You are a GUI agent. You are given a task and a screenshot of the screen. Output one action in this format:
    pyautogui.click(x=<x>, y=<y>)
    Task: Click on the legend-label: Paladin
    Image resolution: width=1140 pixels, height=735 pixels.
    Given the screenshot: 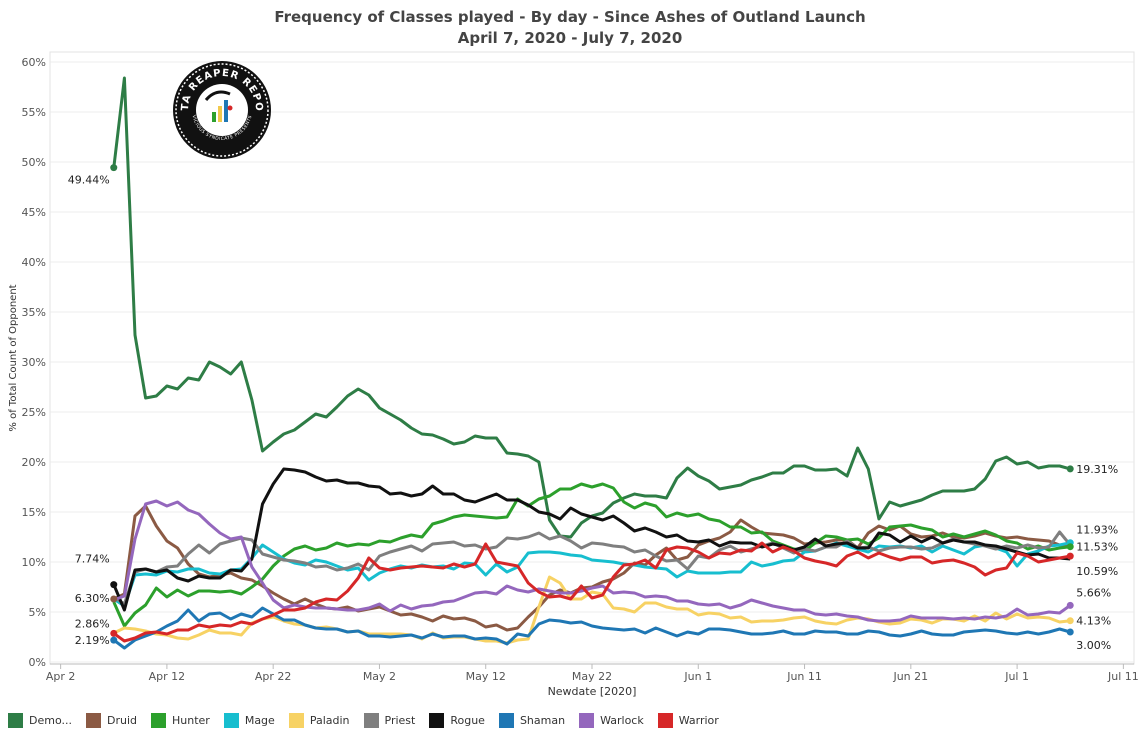 What is the action you would take?
    pyautogui.click(x=329, y=720)
    